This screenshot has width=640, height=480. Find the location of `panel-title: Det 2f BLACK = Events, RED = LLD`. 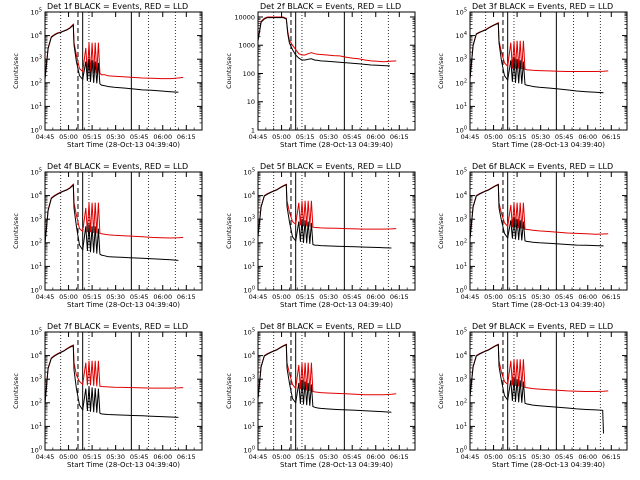

panel-title: Det 2f BLACK = Events, RED = LLD is located at coordinates (330, 6).